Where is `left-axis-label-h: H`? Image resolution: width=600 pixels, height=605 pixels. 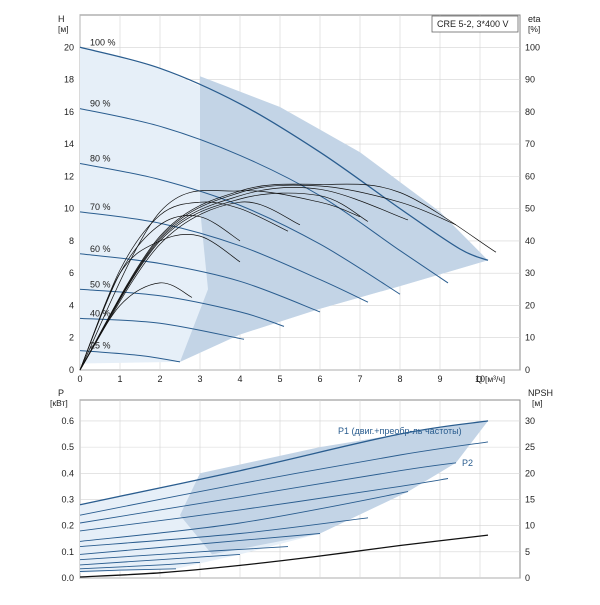
left-axis-label-h: H is located at coordinates (61, 19).